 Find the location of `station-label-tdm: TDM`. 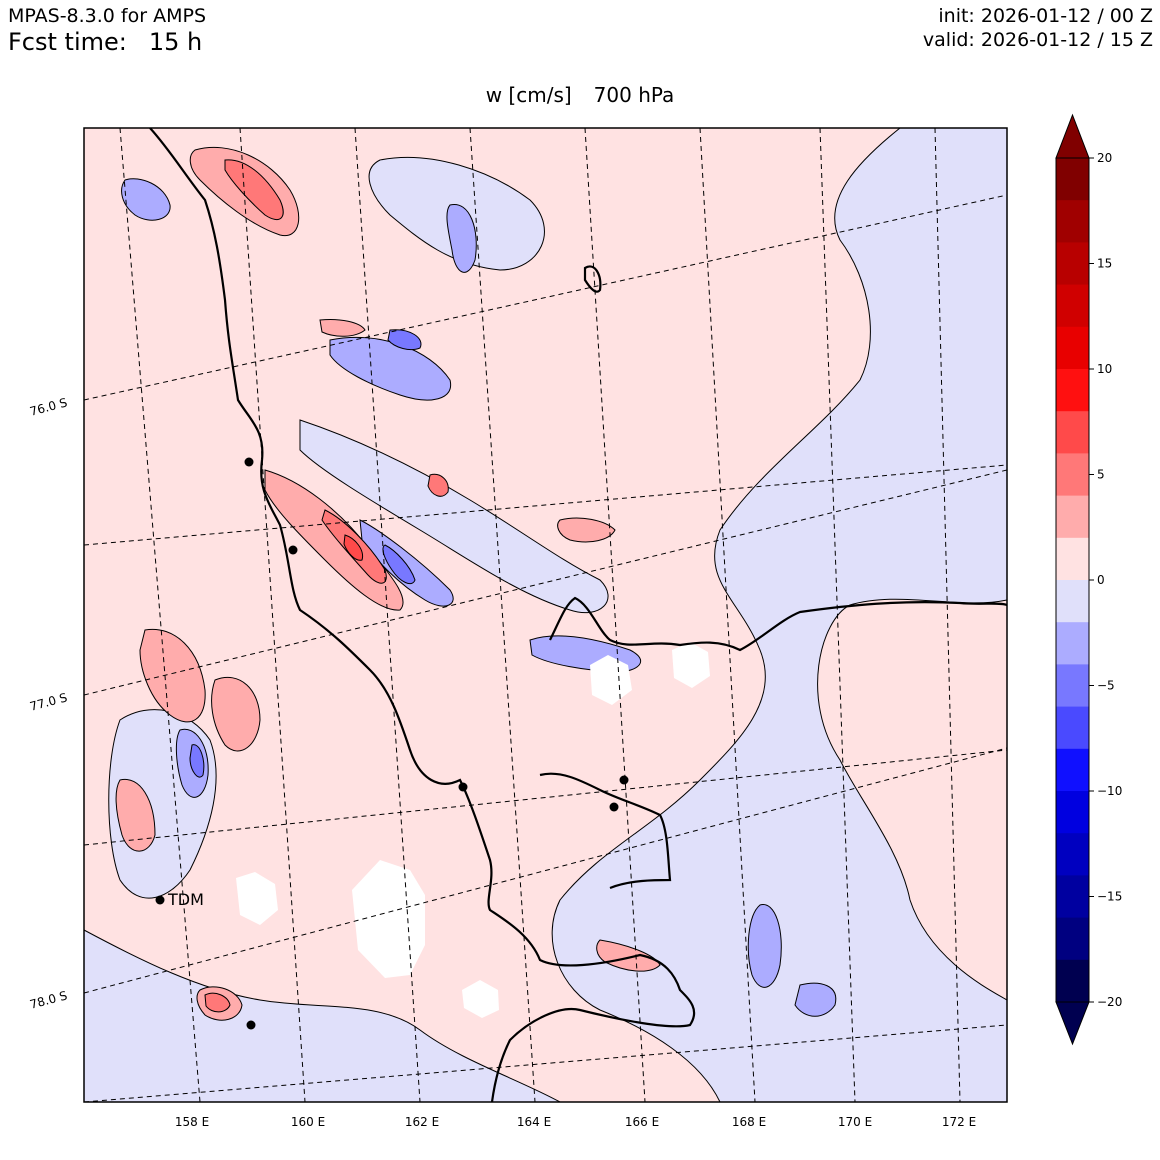

station-label-tdm: TDM is located at coordinates (185, 899).